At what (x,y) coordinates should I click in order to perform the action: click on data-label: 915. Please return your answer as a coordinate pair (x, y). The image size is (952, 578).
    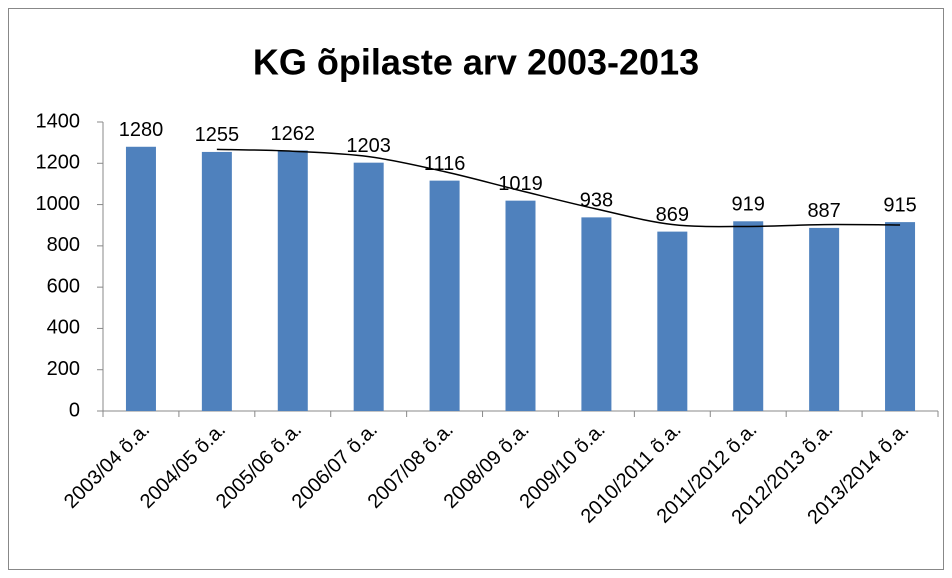
    Looking at the image, I should click on (899, 205).